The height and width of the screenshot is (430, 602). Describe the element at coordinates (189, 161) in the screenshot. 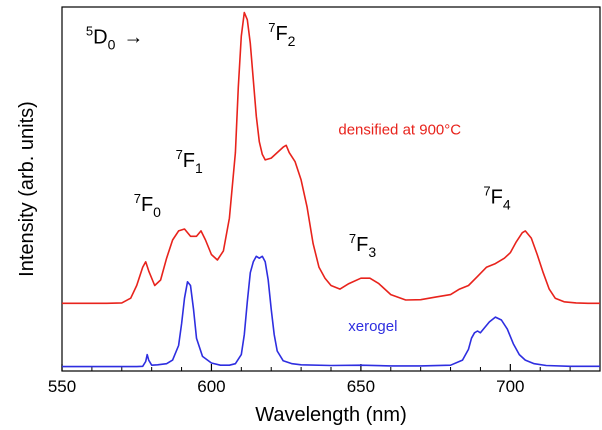

I see `annotation-f1: 7F1` at that location.